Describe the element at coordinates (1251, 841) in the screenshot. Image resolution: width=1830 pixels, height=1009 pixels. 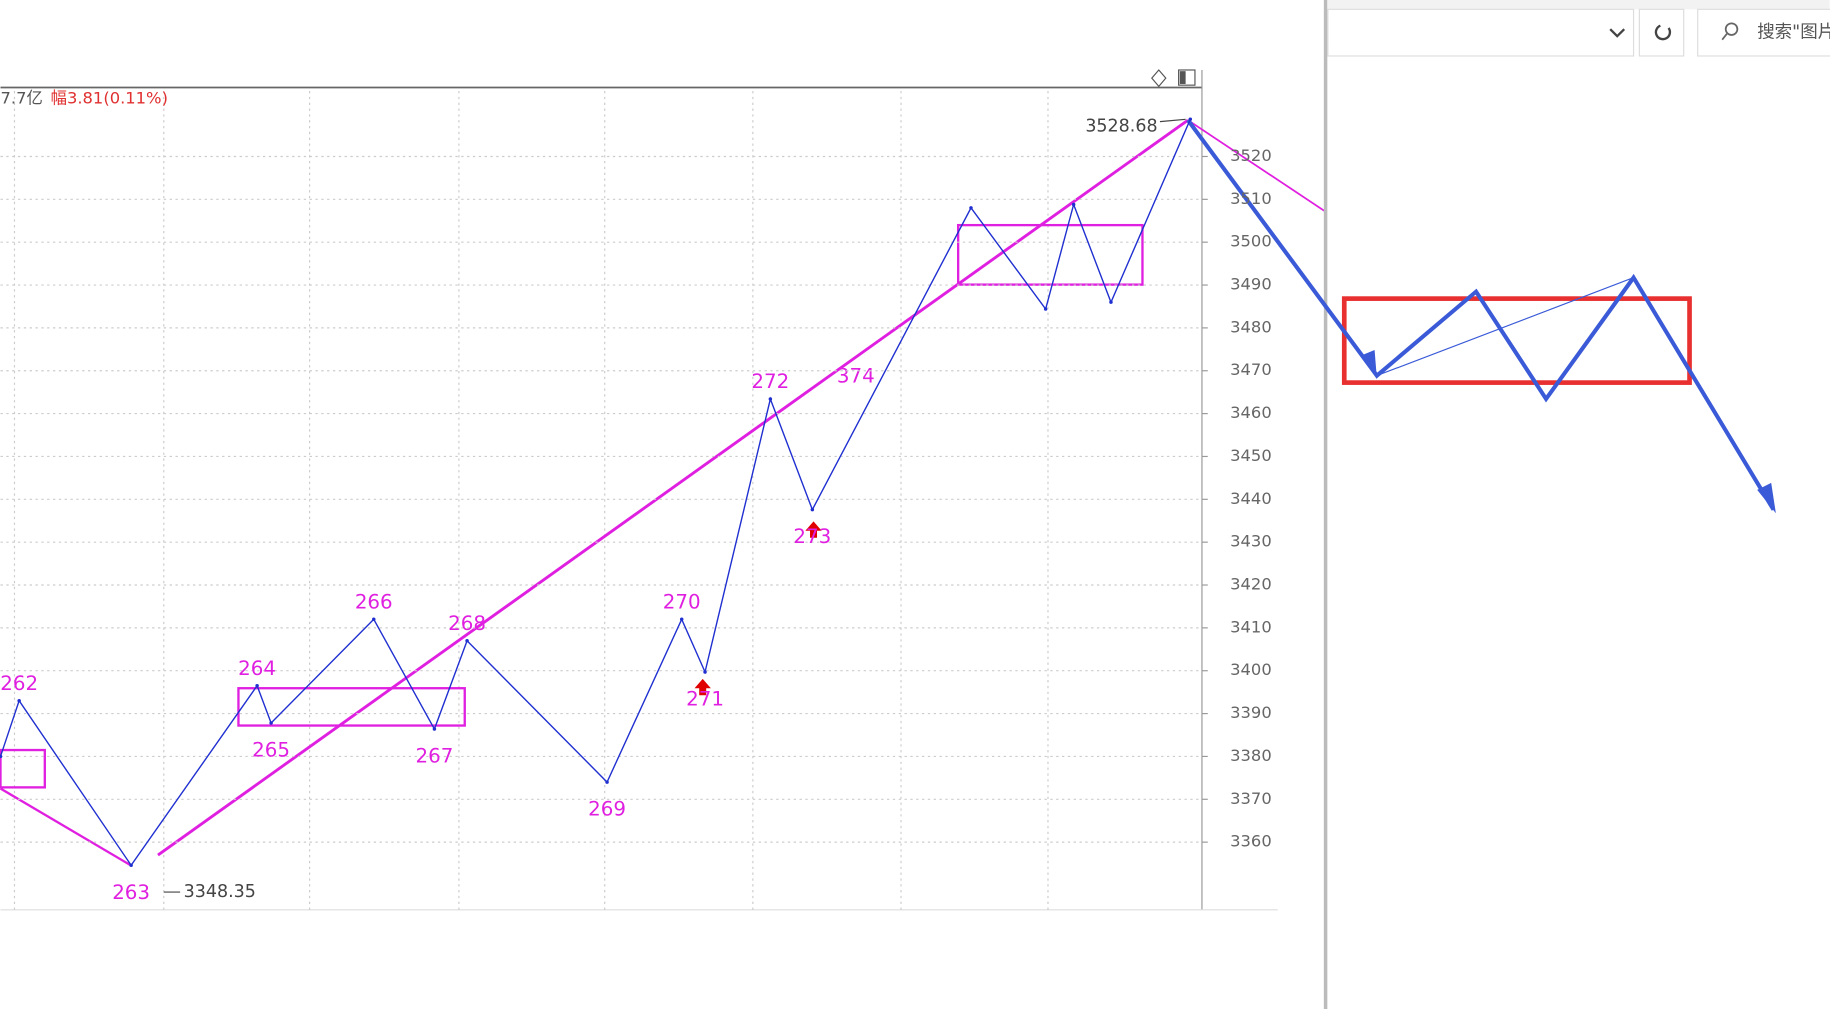
I see `y-tick-label: 3360` at that location.